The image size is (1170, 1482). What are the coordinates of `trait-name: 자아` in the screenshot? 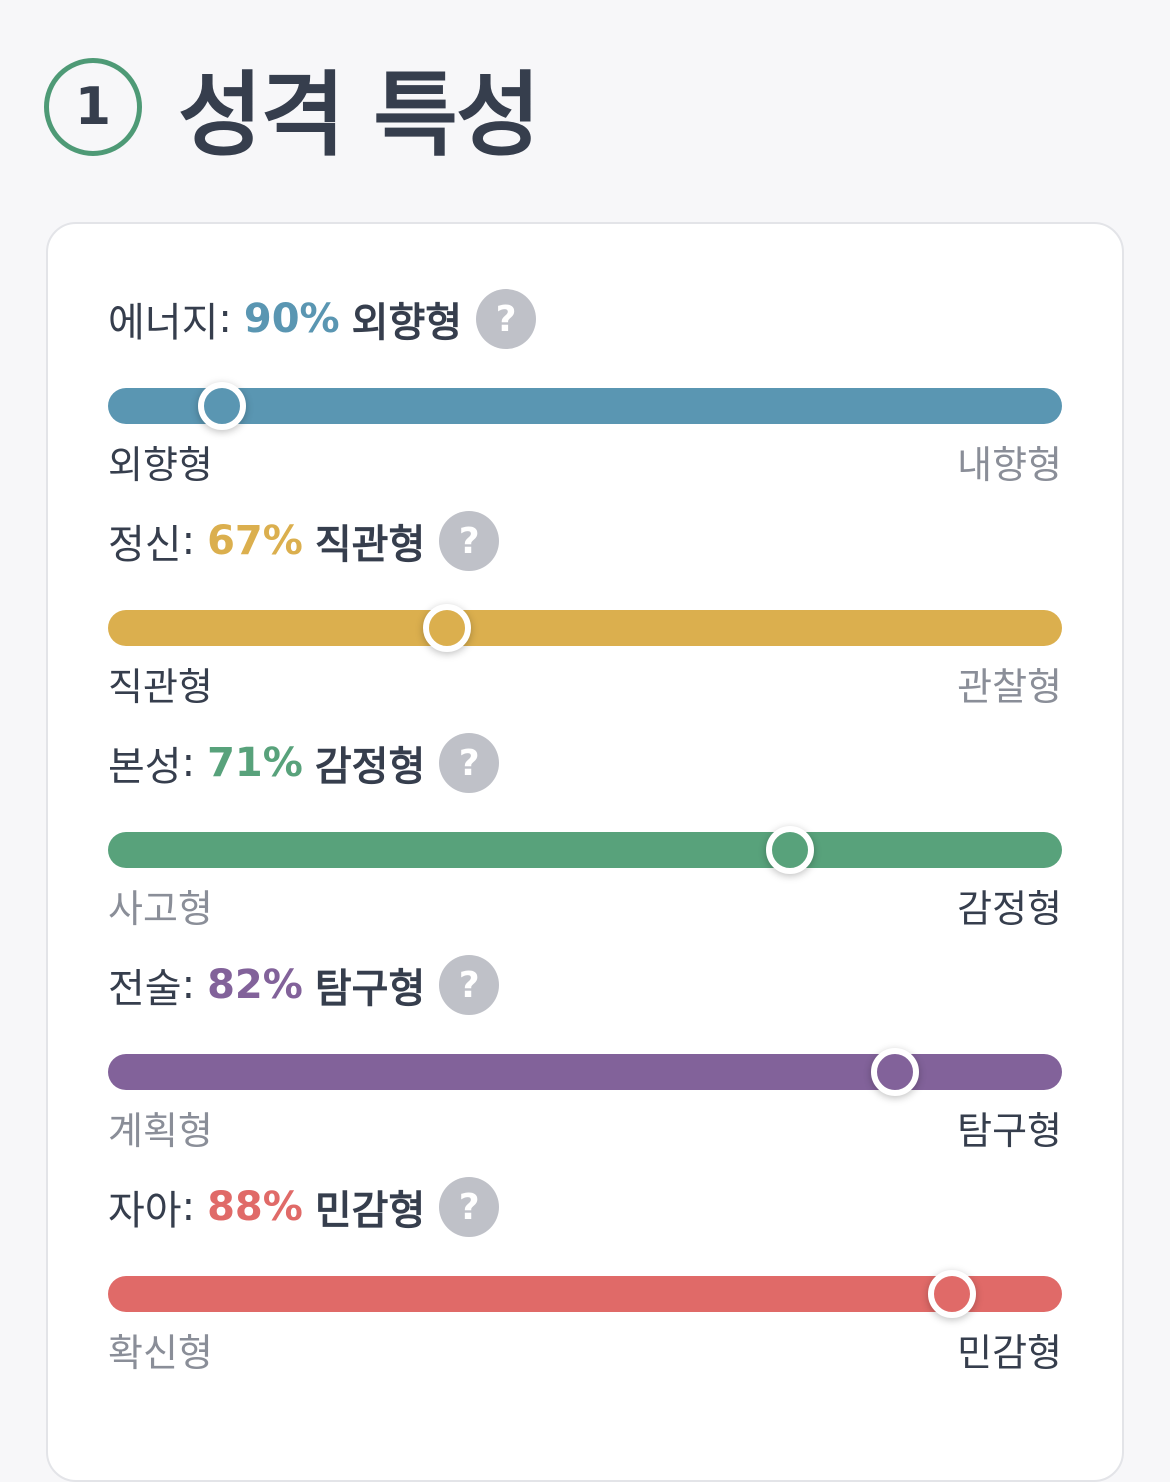 It's located at (145, 1211).